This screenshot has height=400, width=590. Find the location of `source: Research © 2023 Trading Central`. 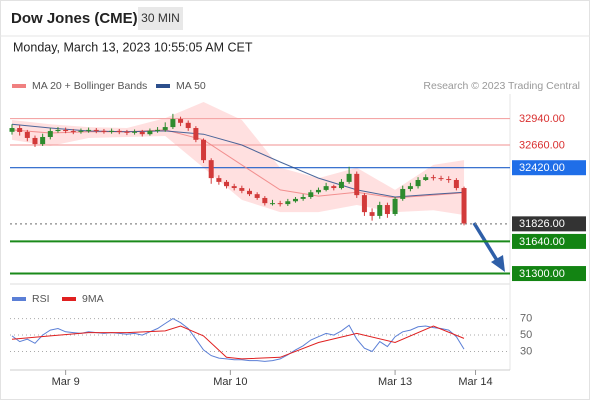

source: Research © 2023 Trading Central is located at coordinates (501, 86).